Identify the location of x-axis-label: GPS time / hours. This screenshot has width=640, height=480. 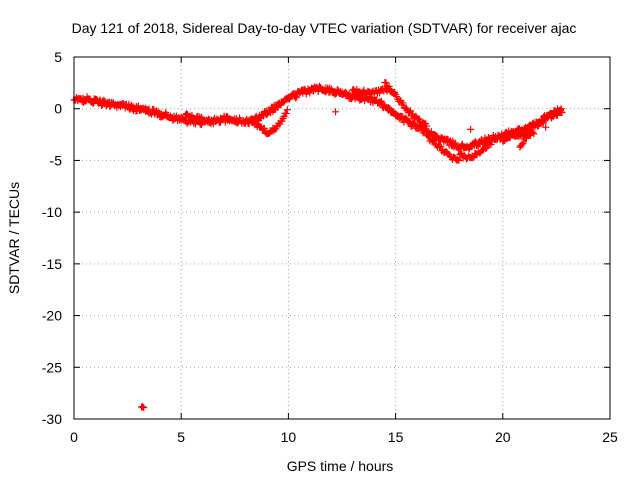
(340, 466).